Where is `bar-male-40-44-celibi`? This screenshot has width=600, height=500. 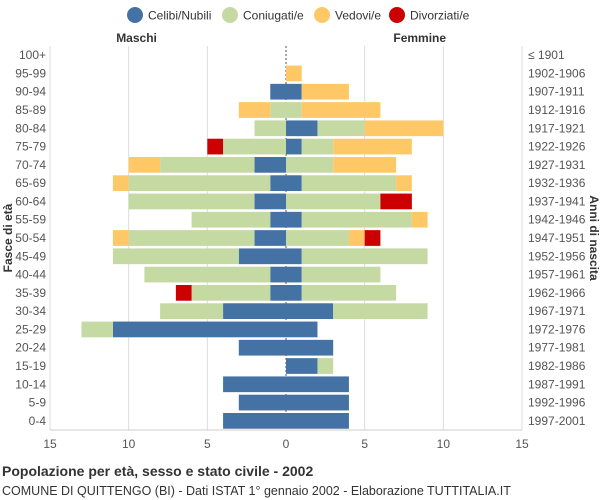
bar-male-40-44-celibi is located at coordinates (278, 274).